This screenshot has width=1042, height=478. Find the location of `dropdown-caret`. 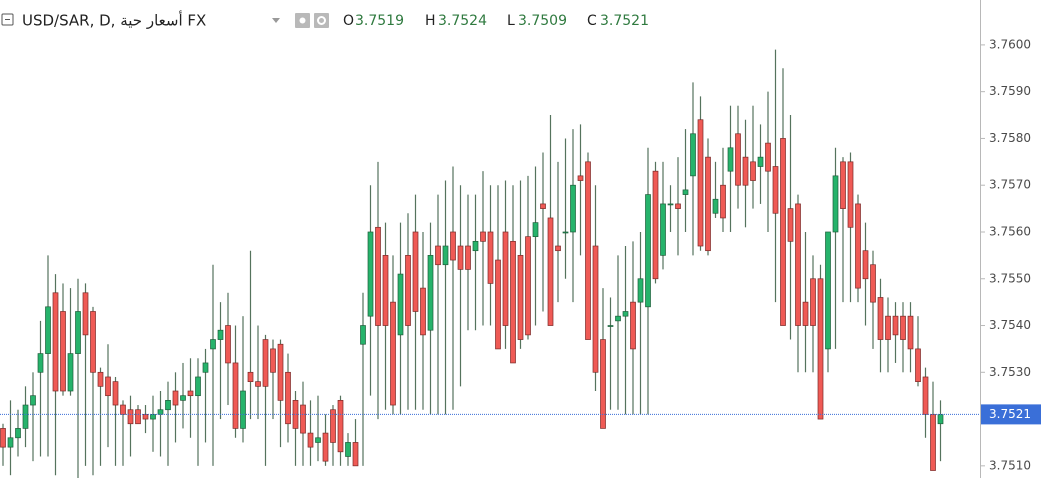

dropdown-caret is located at coordinates (276, 20).